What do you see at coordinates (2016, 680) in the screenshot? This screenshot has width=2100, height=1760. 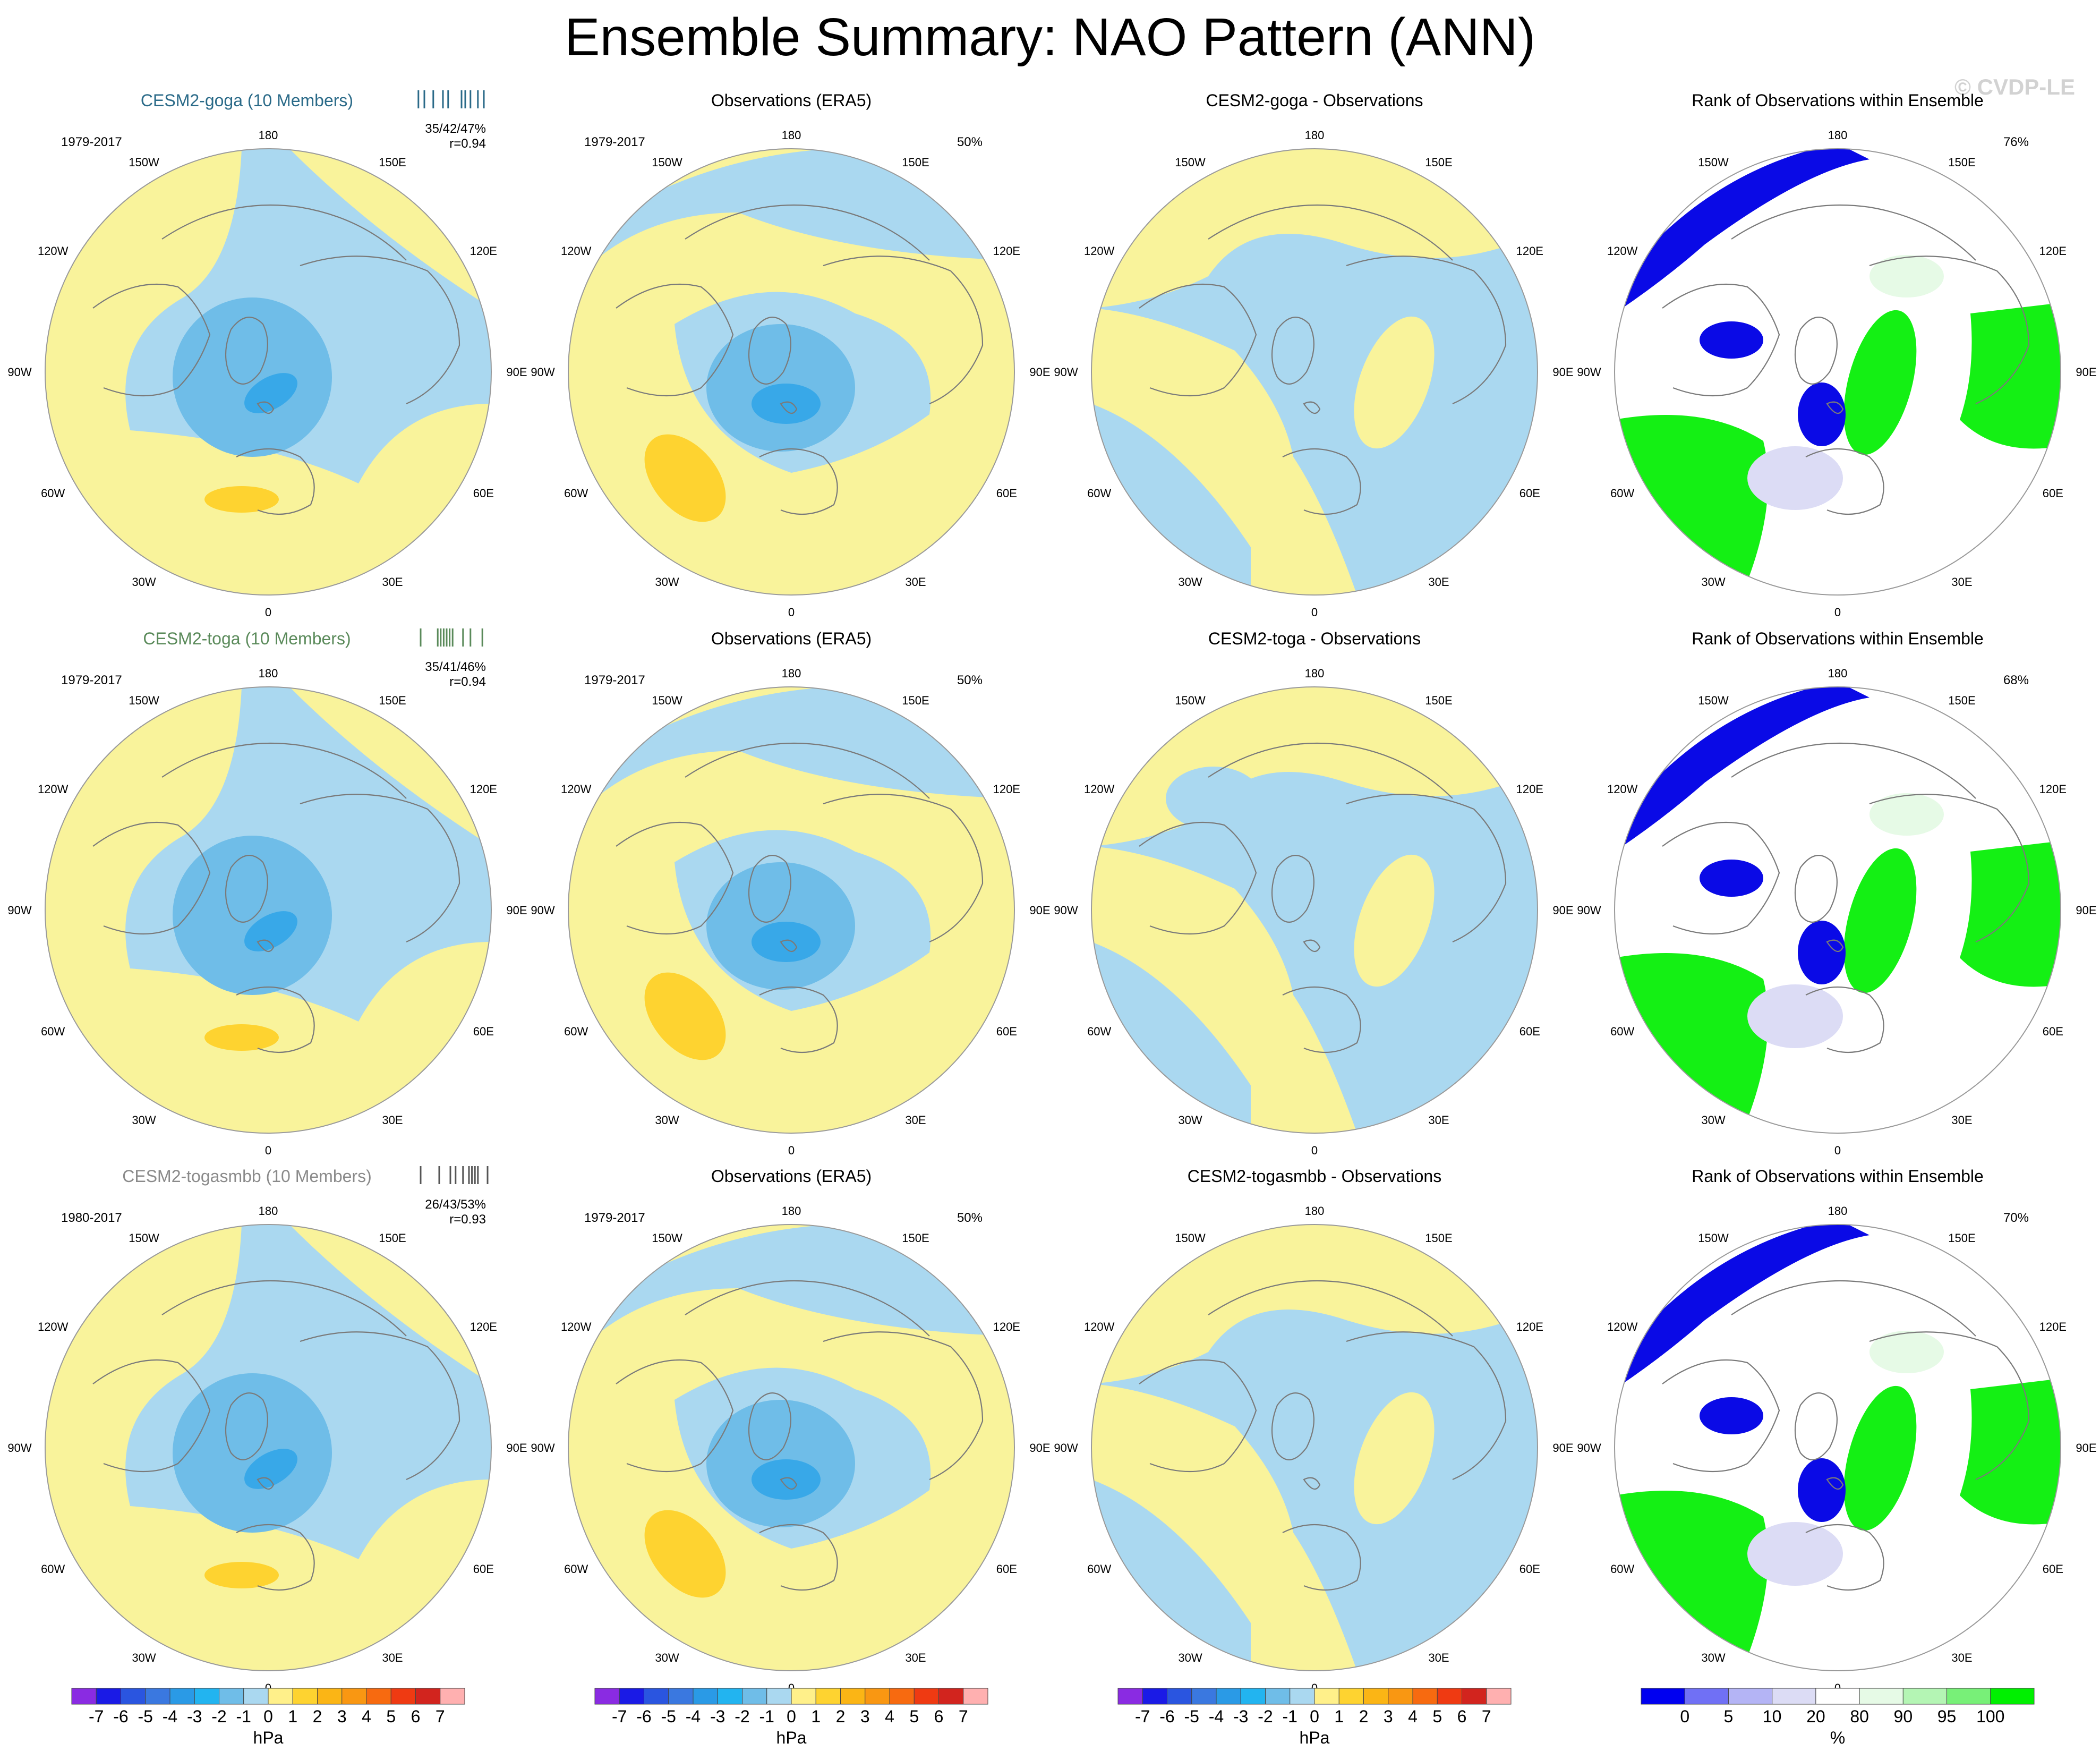 I see `percent-label: 68%` at bounding box center [2016, 680].